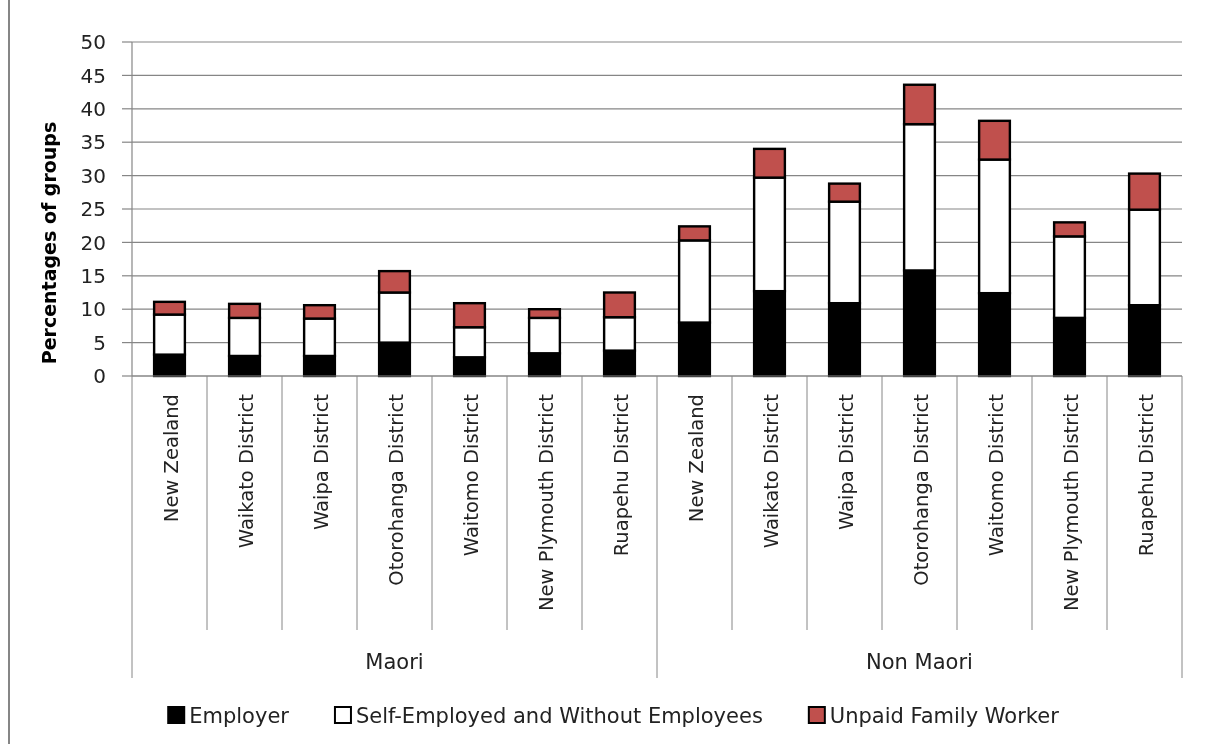 This screenshot has height=744, width=1205. Describe the element at coordinates (944, 715) in the screenshot. I see `legend-label: Unpaid Family Worker` at that location.